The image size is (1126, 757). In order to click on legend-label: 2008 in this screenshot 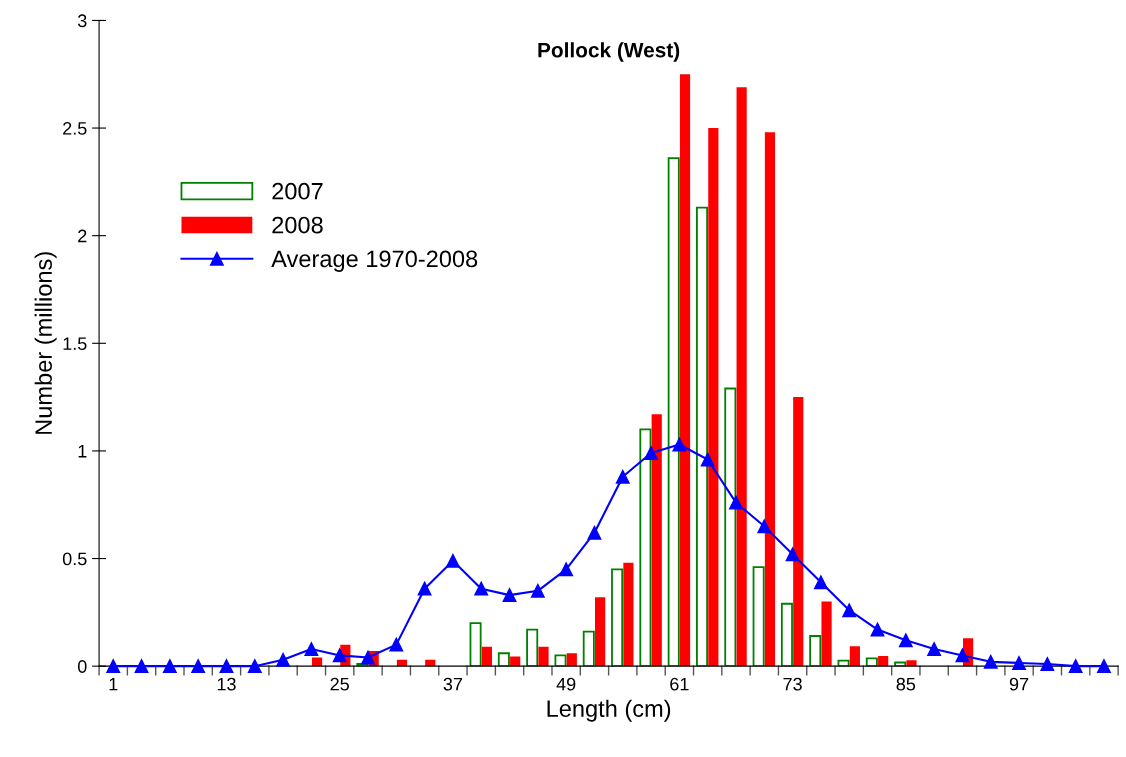, I will do `click(297, 225)`.